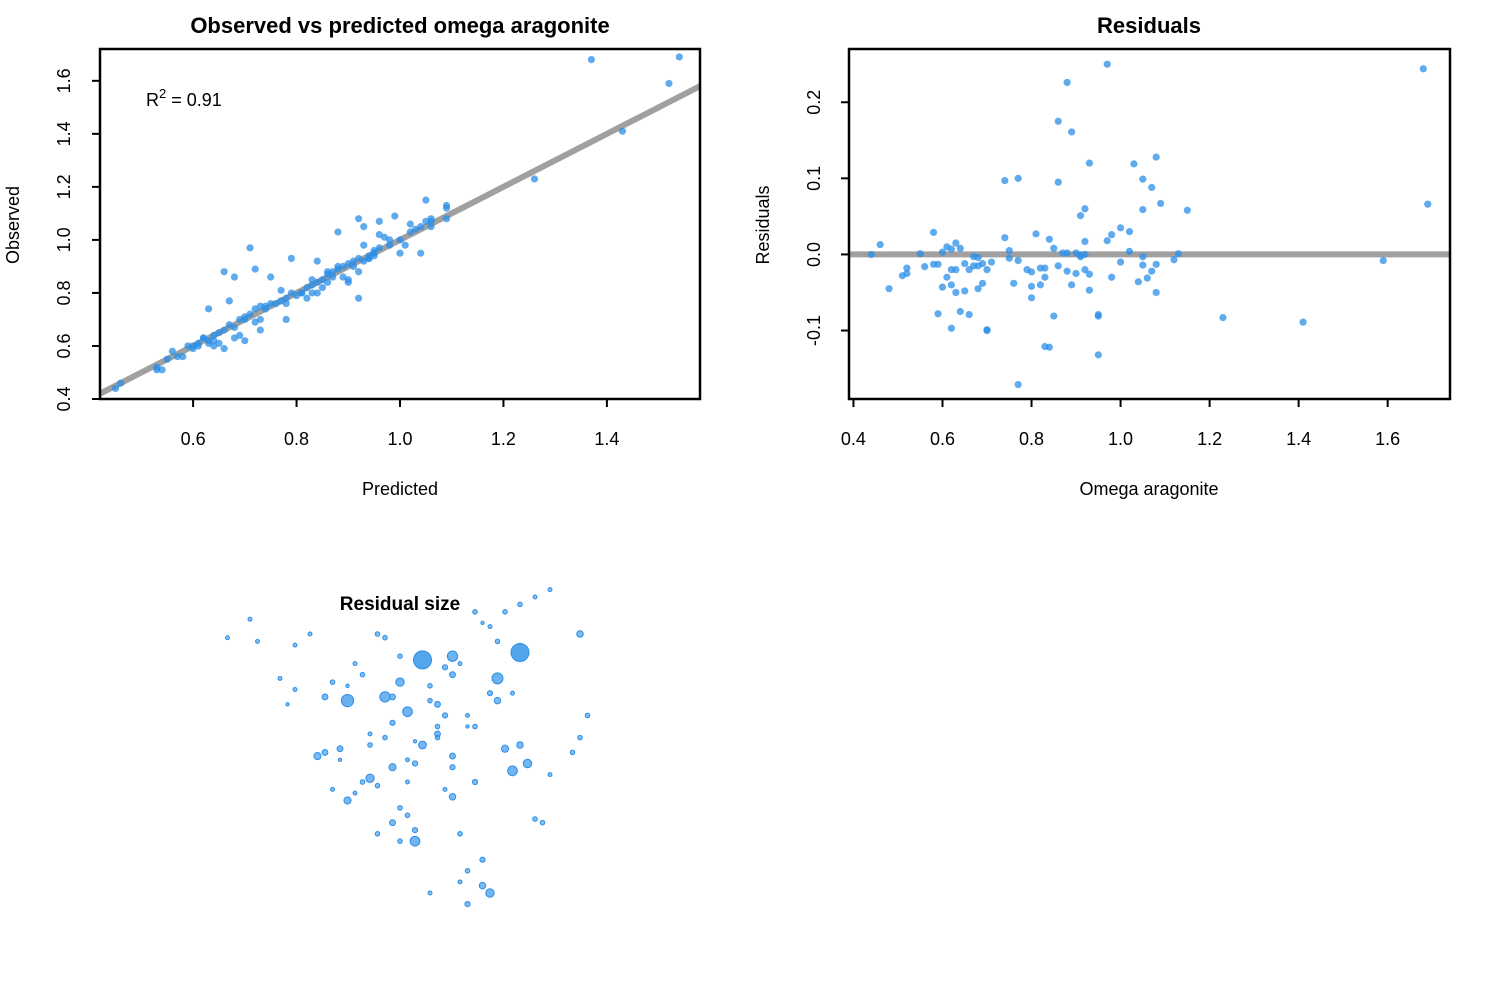 The width and height of the screenshot is (1500, 1000). Describe the element at coordinates (162, 93) in the screenshot. I see `r-squared-sup: 2` at that location.